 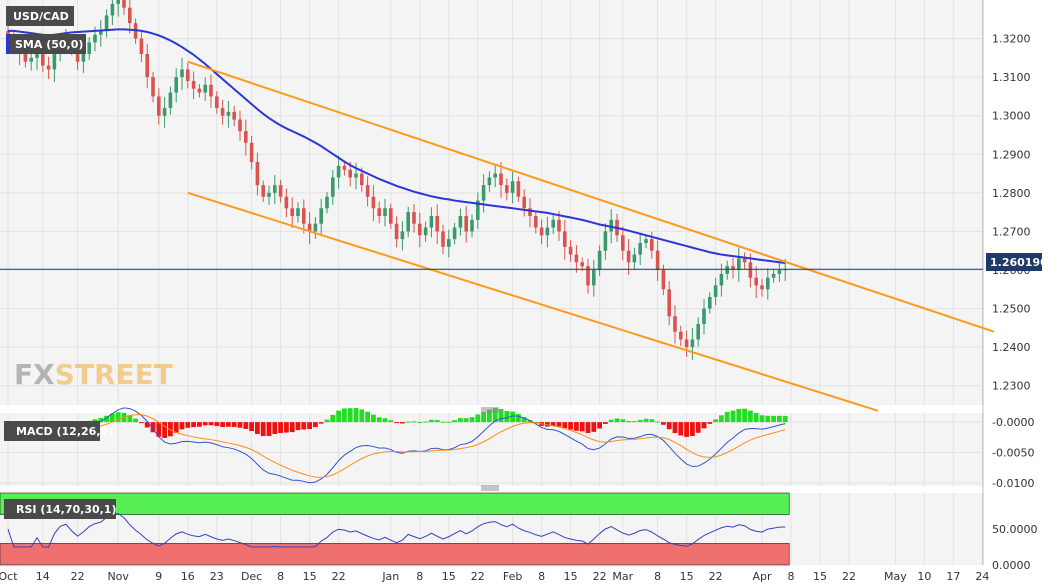 What do you see at coordinates (1011, 116) in the screenshot?
I see `price-y-tick: 1.3000` at bounding box center [1011, 116].